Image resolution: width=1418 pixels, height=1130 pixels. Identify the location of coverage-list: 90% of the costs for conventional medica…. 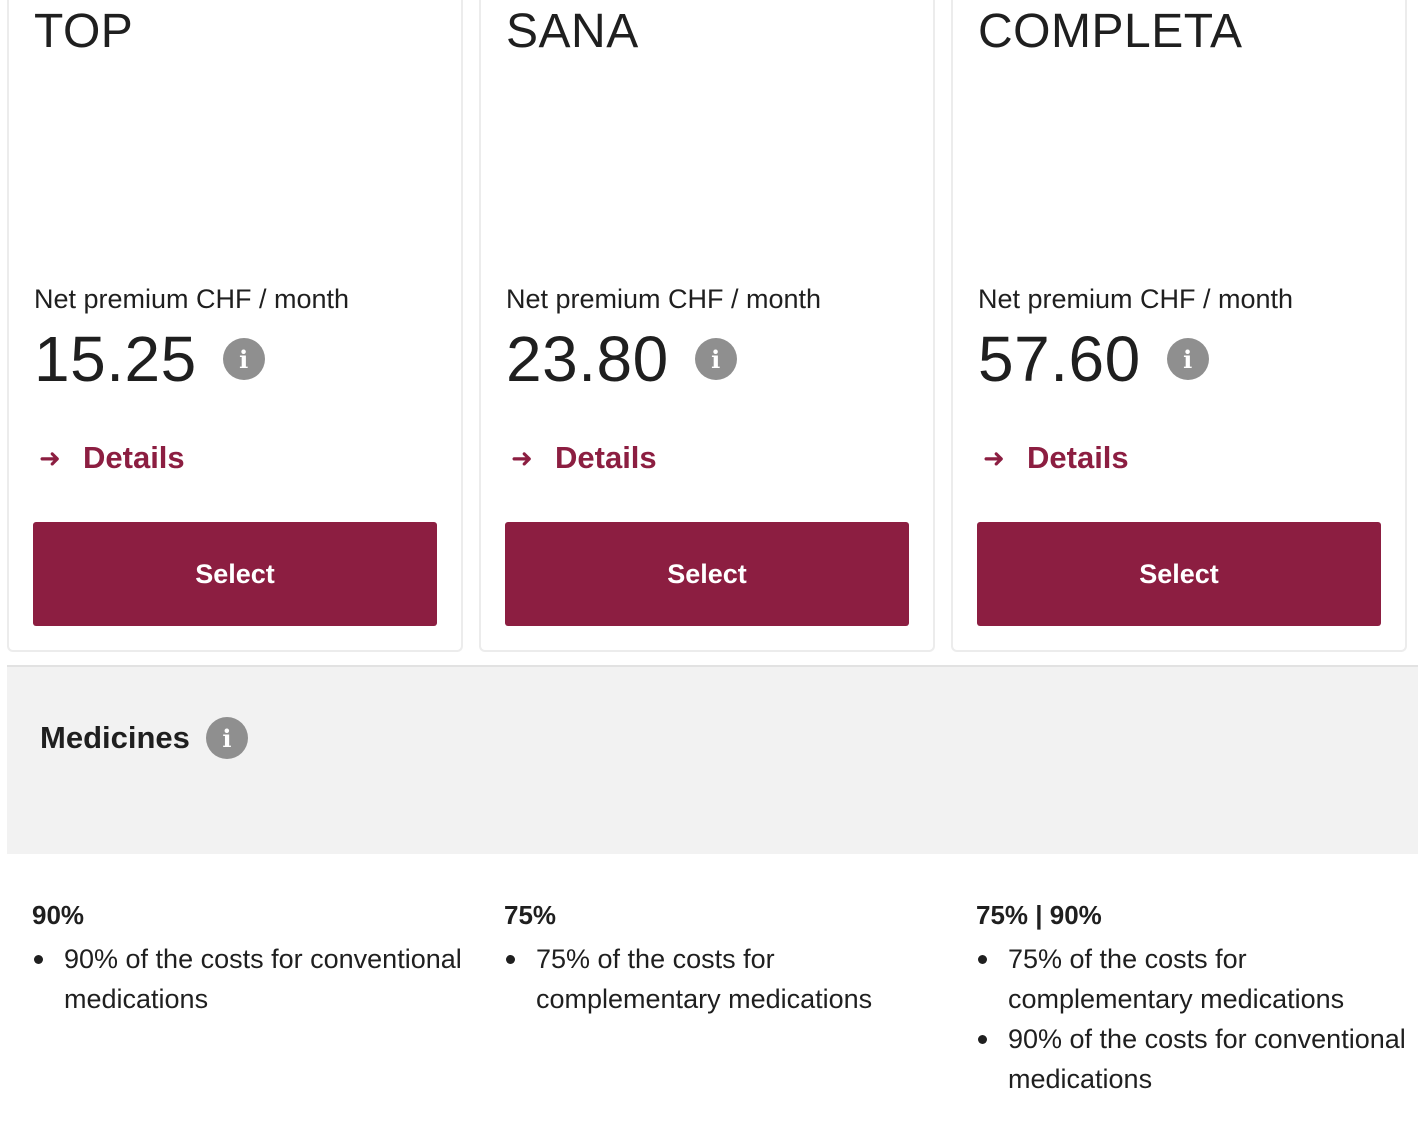
(252, 979).